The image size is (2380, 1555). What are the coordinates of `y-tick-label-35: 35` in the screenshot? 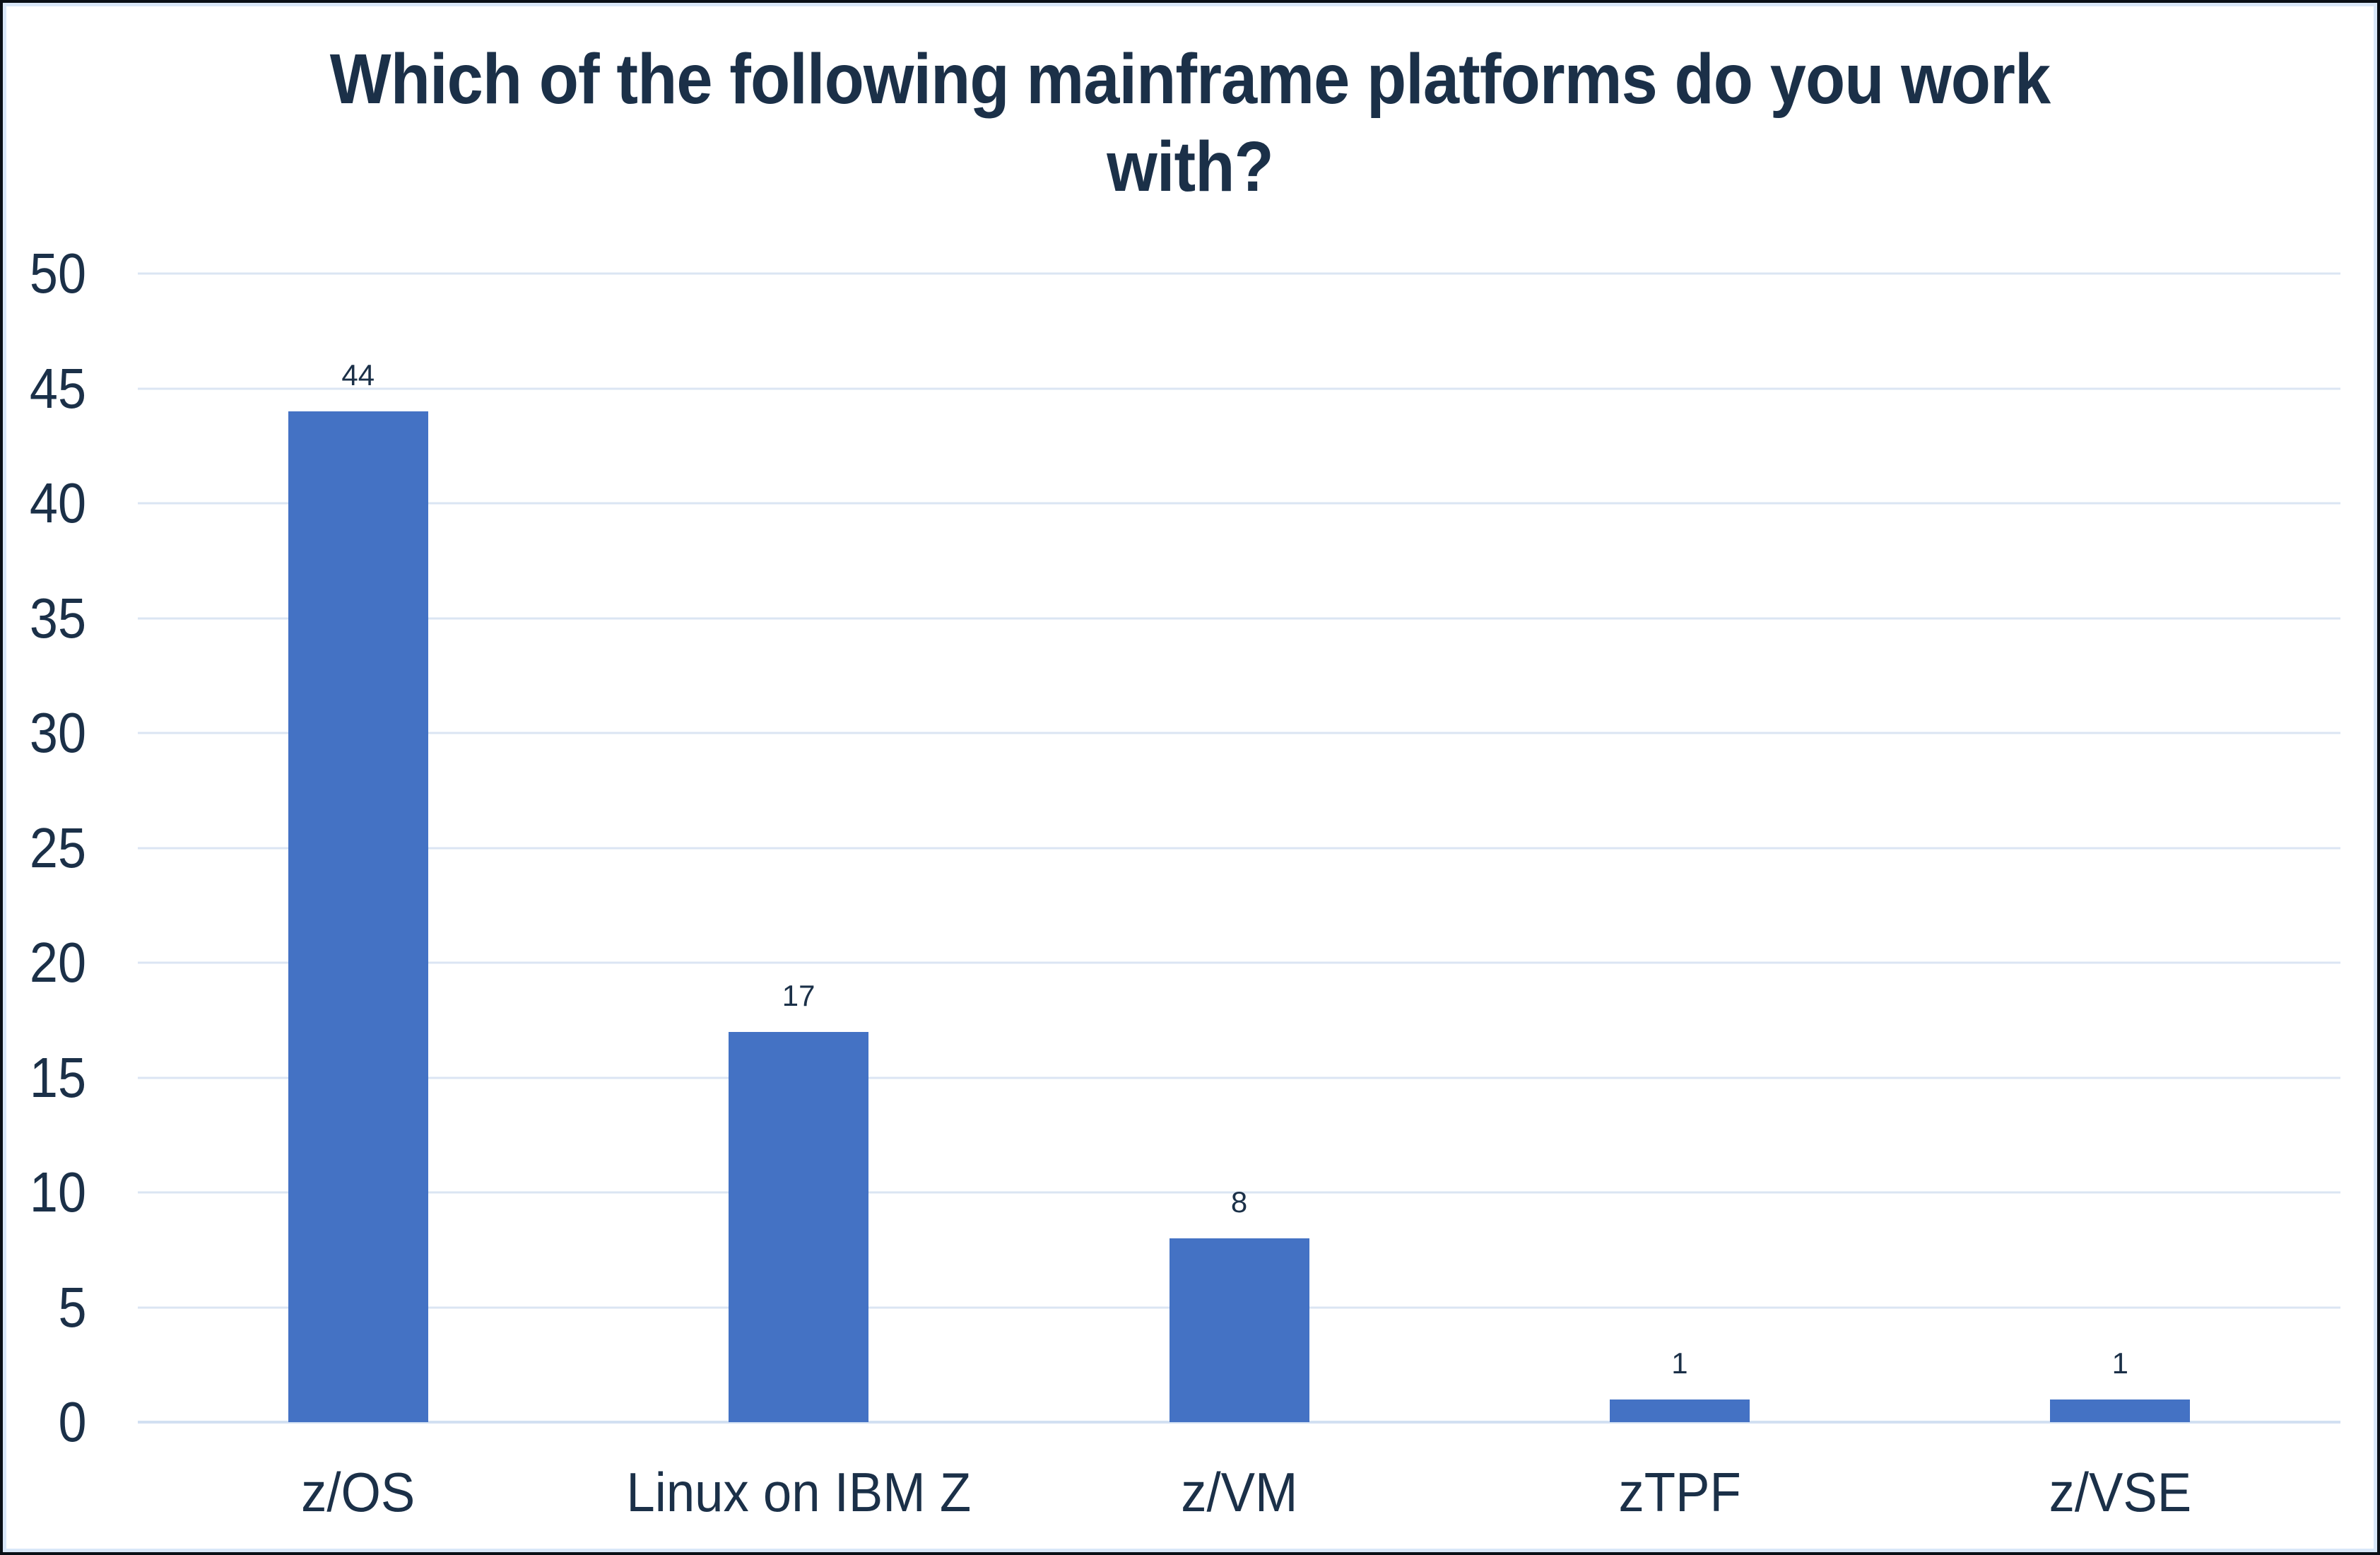 It's located at (57, 618).